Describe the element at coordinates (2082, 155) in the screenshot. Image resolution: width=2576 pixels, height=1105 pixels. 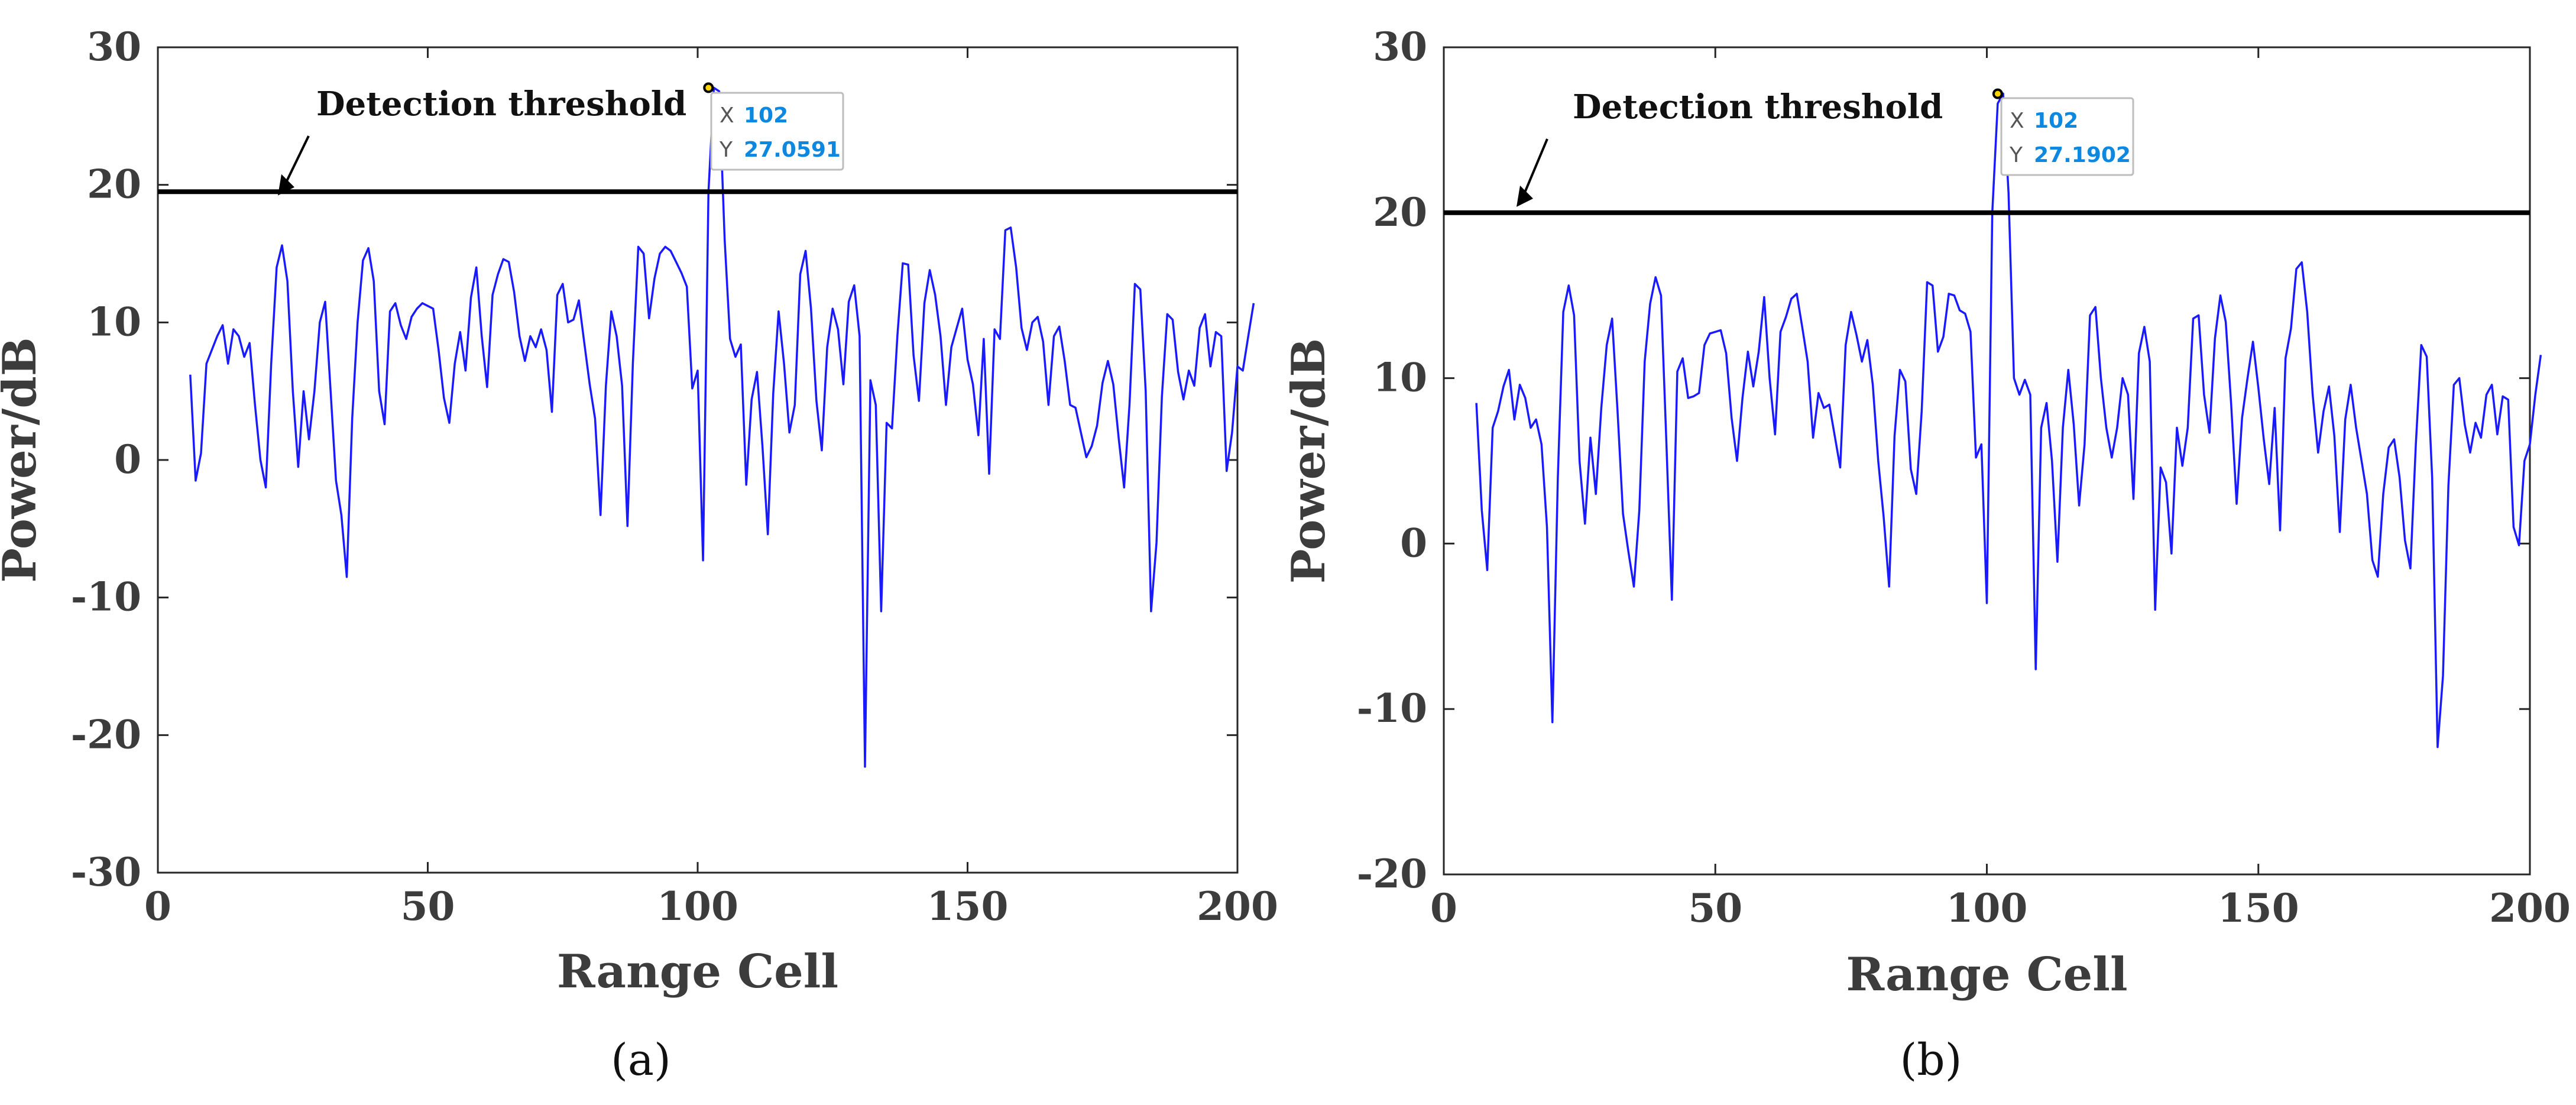
I see `datatip-y-value: 27.1902` at that location.